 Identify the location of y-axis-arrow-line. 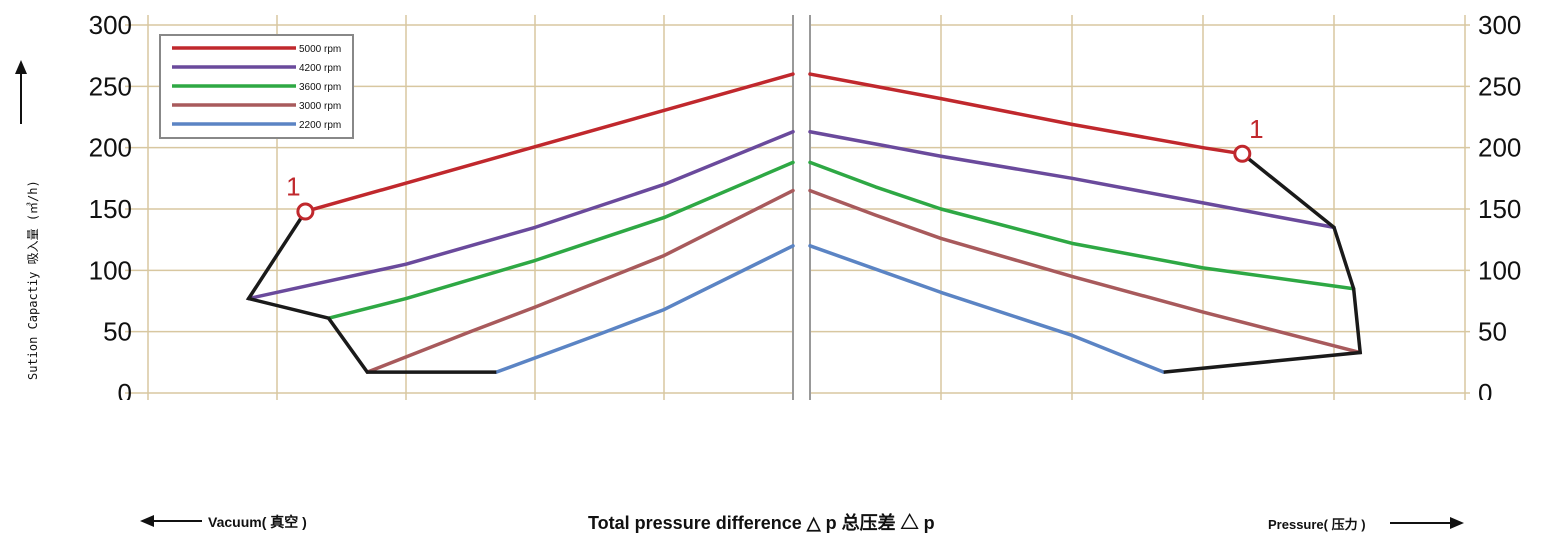
(21, 98).